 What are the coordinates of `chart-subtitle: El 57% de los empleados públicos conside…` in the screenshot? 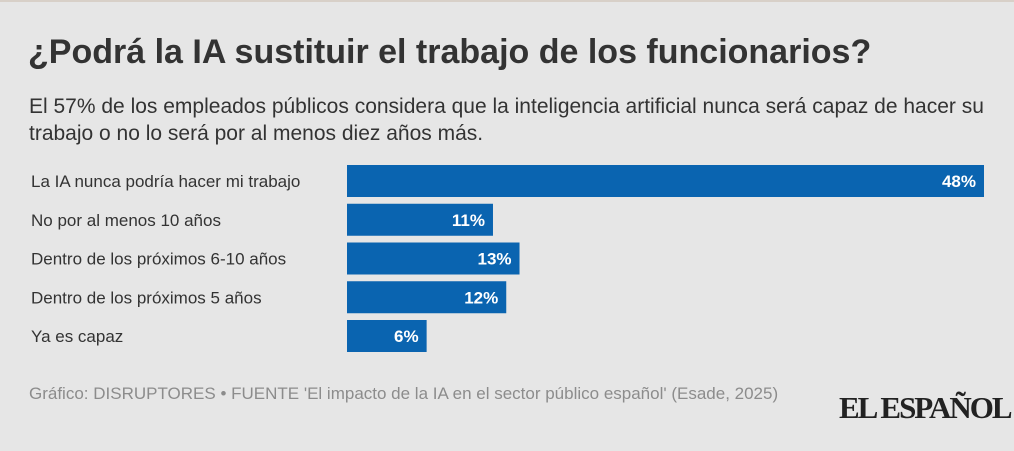 It's located at (506, 120).